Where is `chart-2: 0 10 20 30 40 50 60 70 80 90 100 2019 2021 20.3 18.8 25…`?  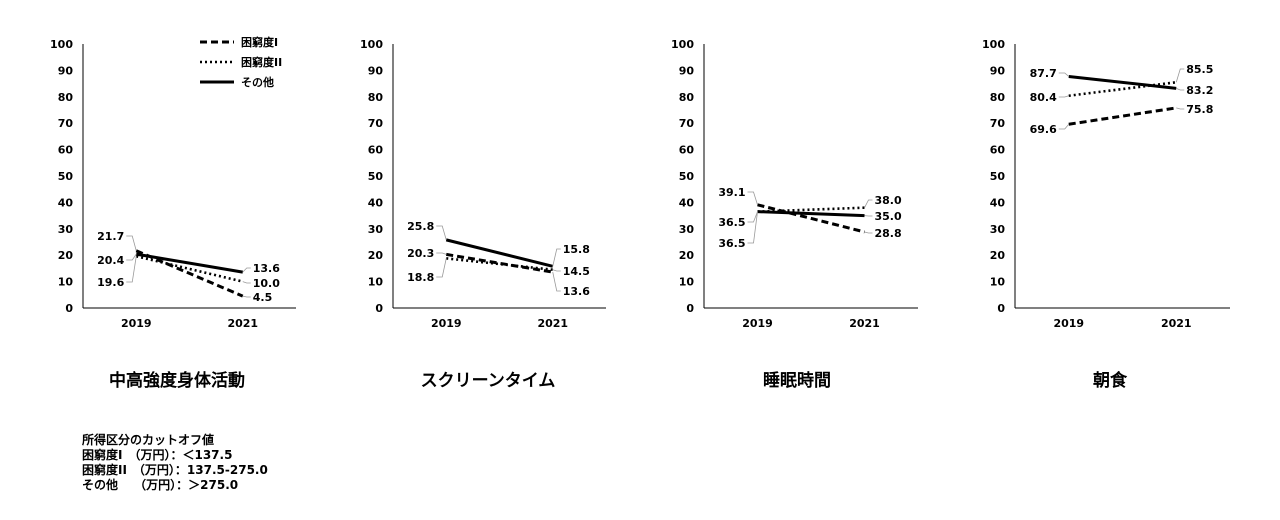
chart-2: 0 10 20 30 40 50 60 70 80 90 100 2019 2021 20.3 18.8 25… is located at coordinates (483, 214).